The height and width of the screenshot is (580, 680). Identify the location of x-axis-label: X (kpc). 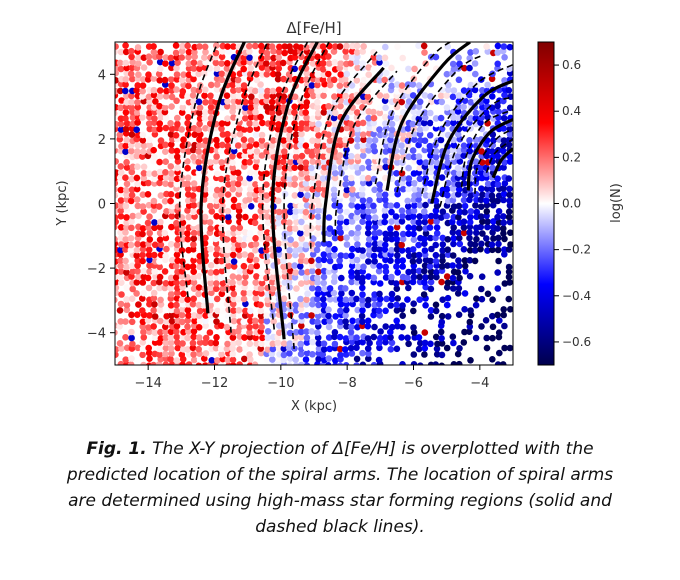
(314, 406).